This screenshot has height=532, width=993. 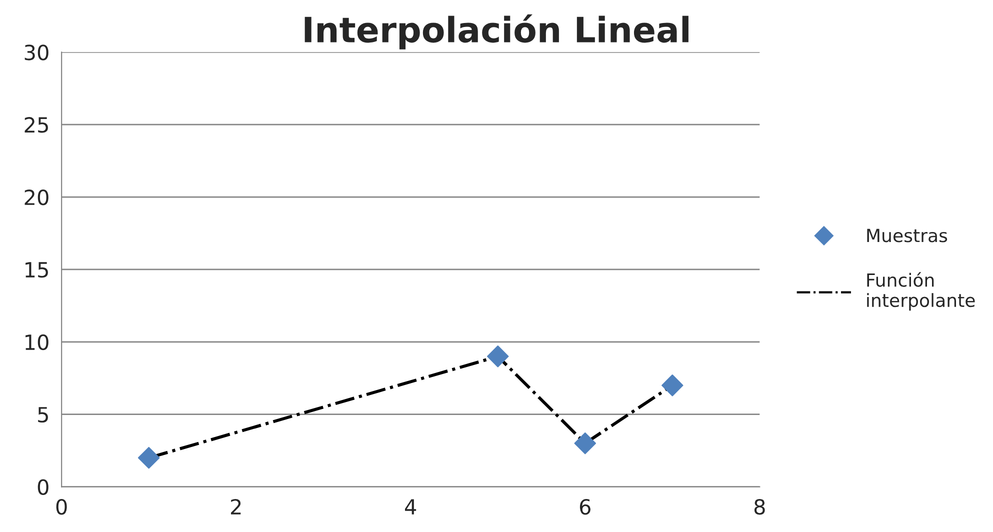 I want to click on y-tick-label: 0, so click(x=43, y=487).